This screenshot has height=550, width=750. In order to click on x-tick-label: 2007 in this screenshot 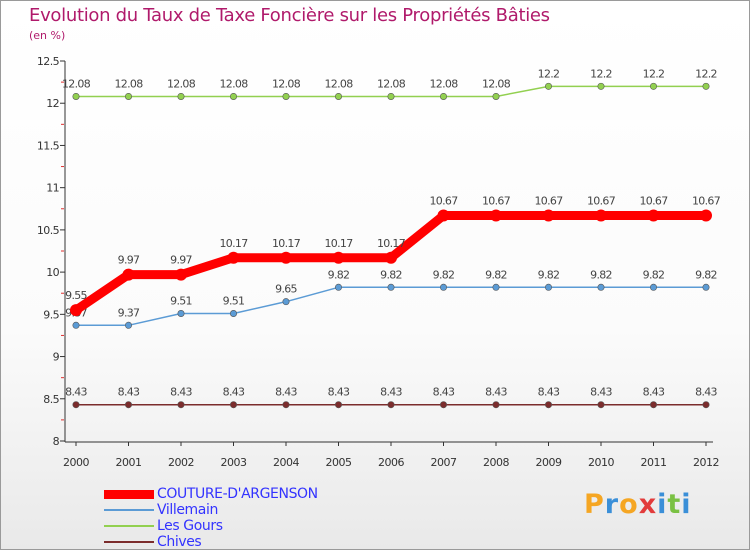, I will do `click(444, 462)`.